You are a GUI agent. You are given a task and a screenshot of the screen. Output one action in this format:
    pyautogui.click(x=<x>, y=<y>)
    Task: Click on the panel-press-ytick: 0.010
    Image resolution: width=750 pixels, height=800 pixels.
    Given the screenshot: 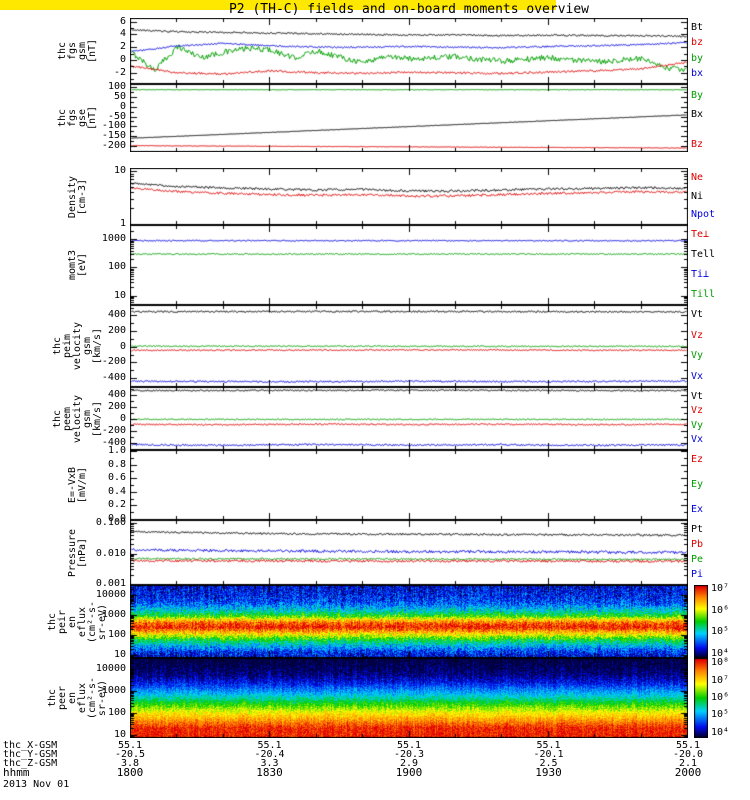 What is the action you would take?
    pyautogui.click(x=110, y=553)
    